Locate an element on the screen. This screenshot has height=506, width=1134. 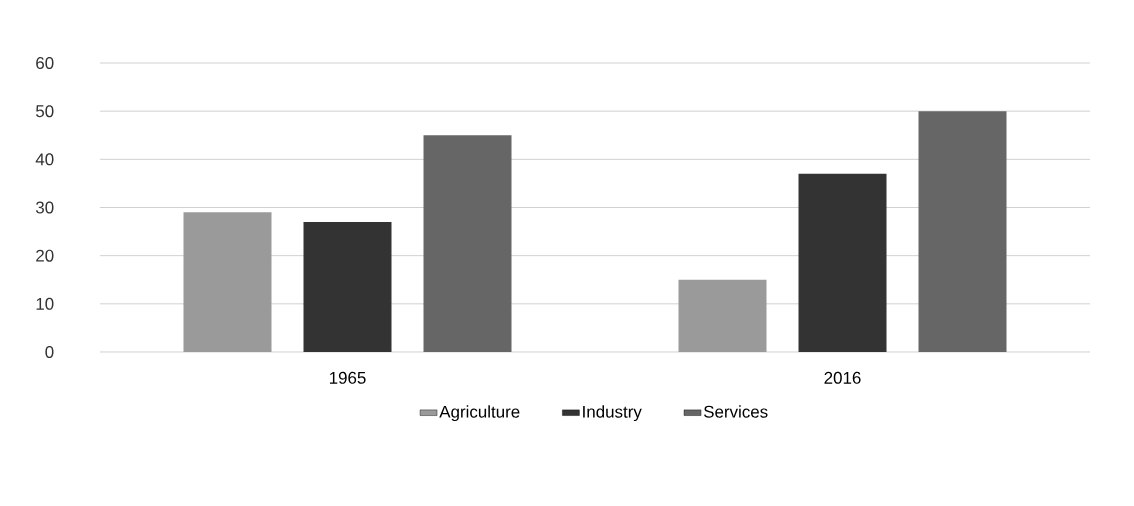
y-tick-label: 10 is located at coordinates (45, 303).